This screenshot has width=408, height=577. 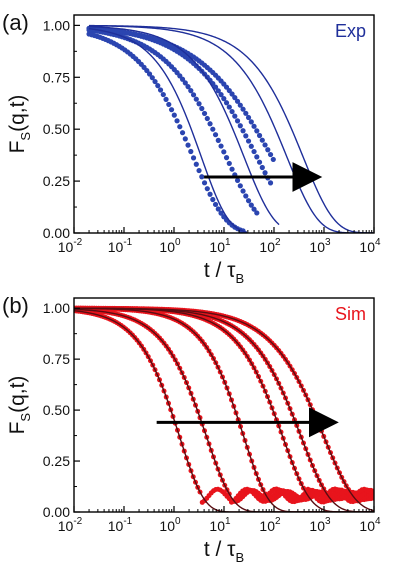 I want to click on legend-label: Exp, so click(x=350, y=31).